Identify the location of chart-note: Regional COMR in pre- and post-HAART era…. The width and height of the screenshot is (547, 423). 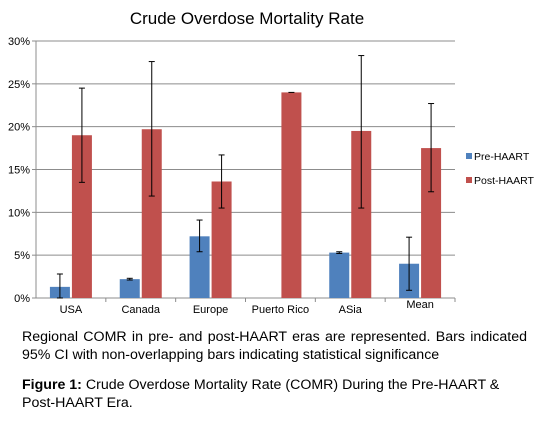
(274, 346).